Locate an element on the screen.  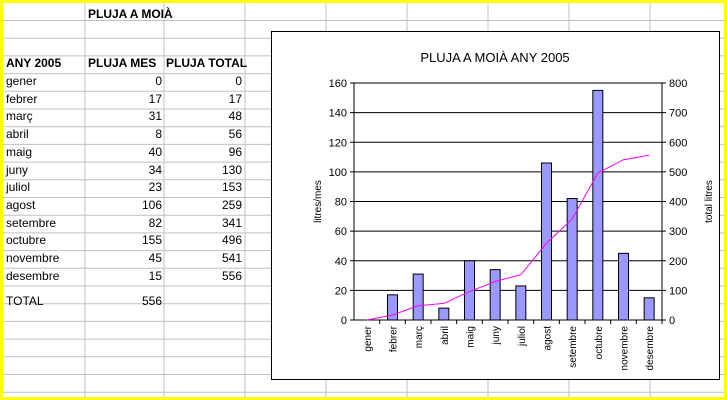
y2-tick-label: 200 is located at coordinates (678, 262).